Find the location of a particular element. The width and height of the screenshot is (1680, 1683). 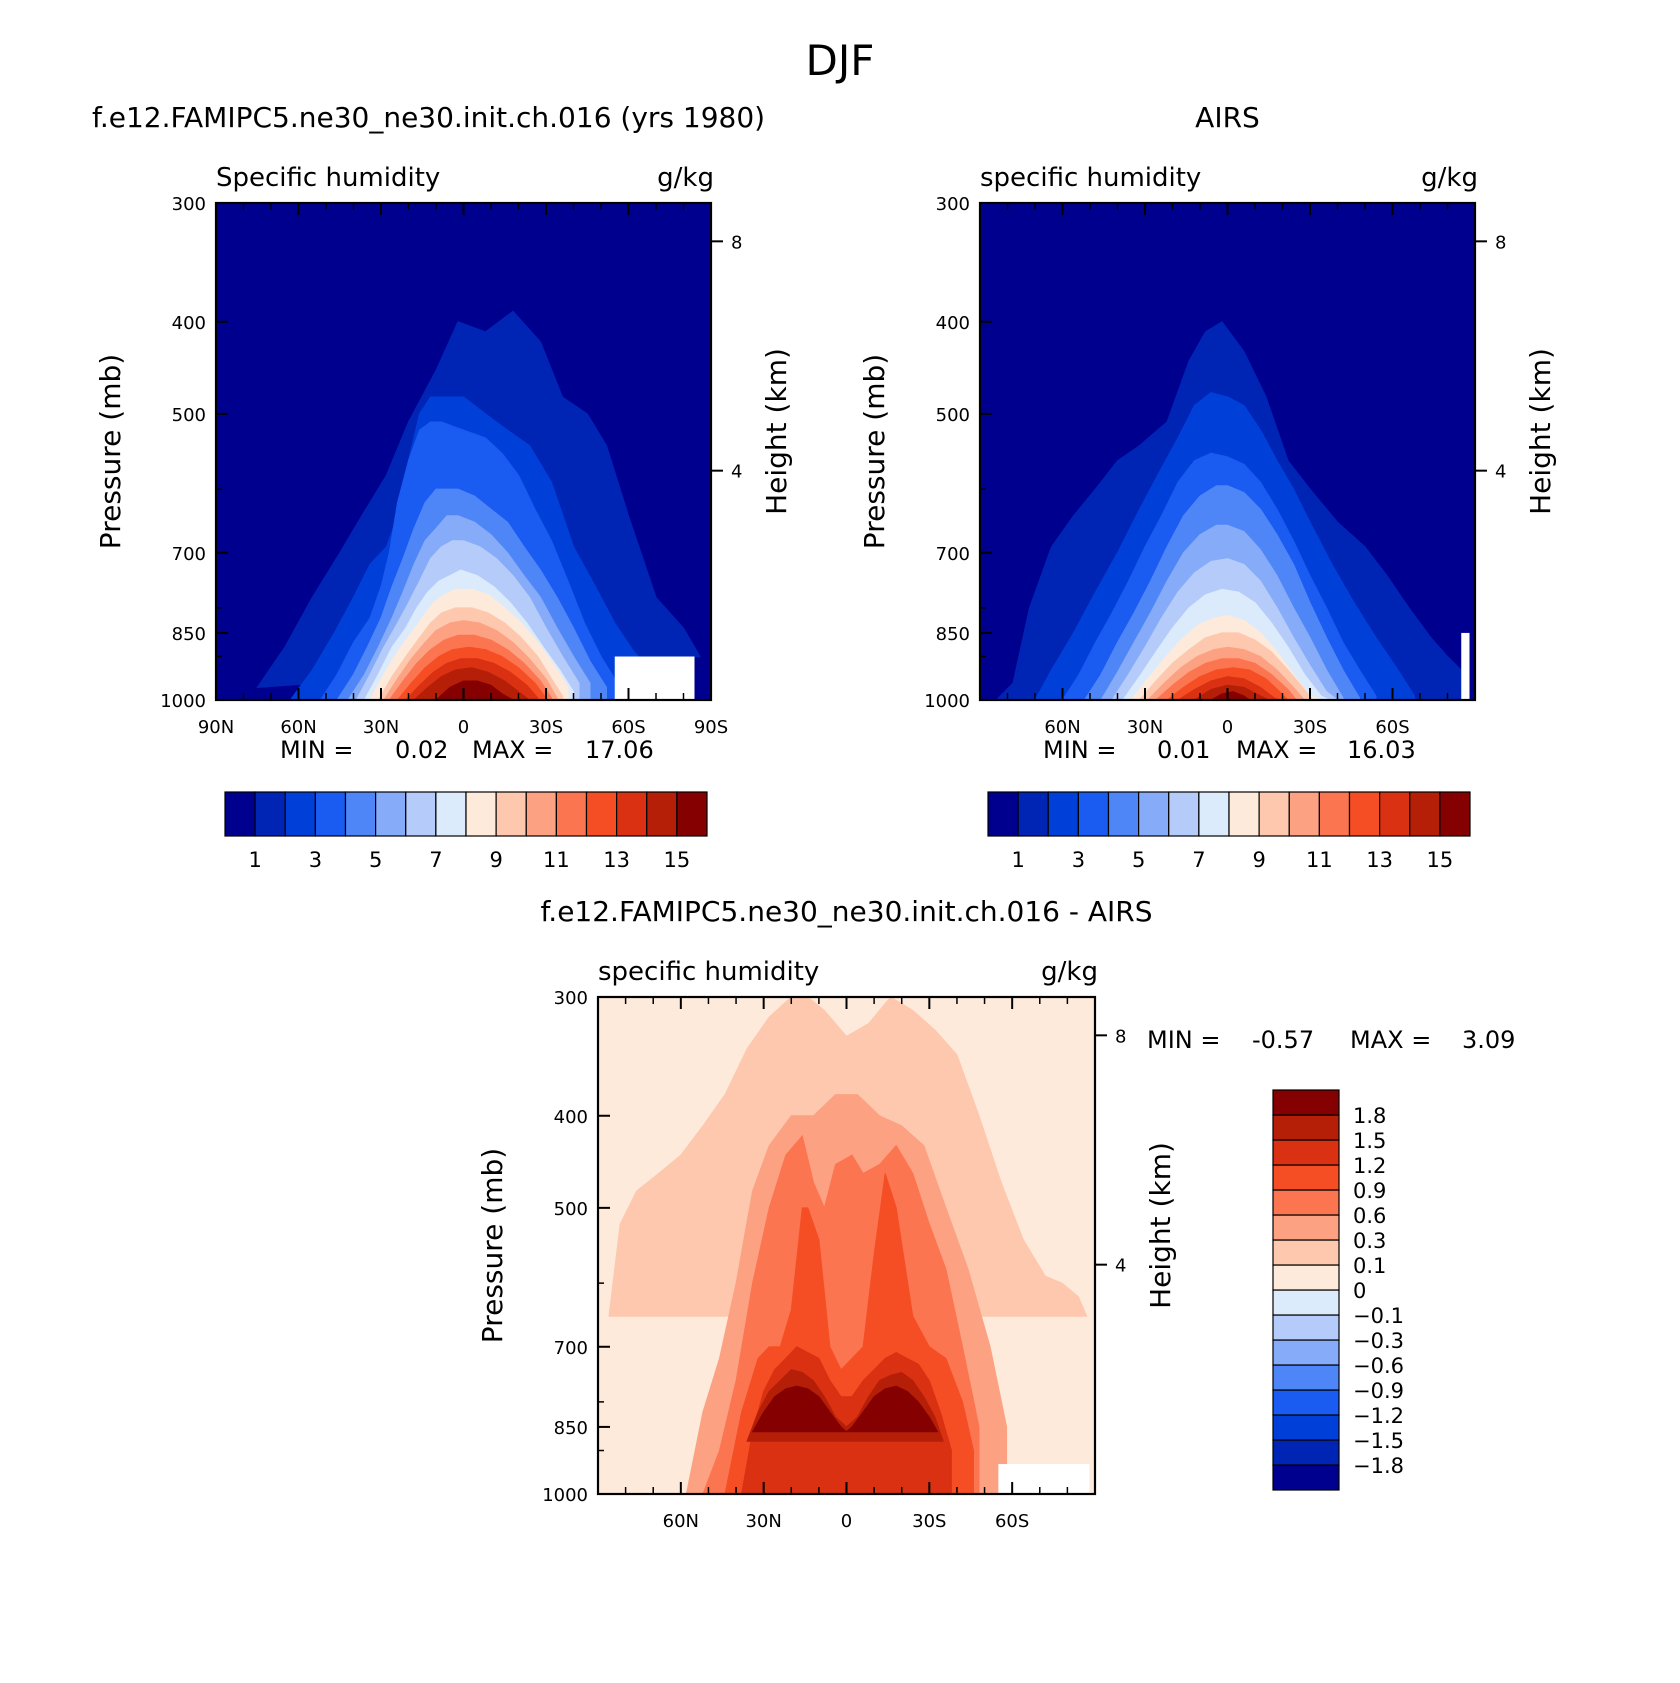

obs-colorbar: 1 3 5 7 9 11 13 15 is located at coordinates (1229, 831).